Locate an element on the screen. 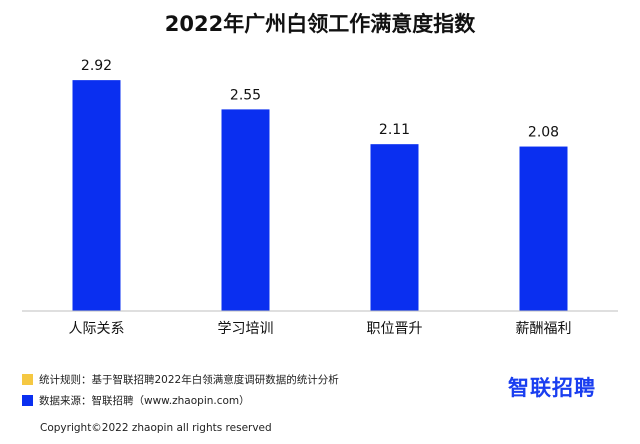  value-label-2: 2.55 is located at coordinates (245, 95).